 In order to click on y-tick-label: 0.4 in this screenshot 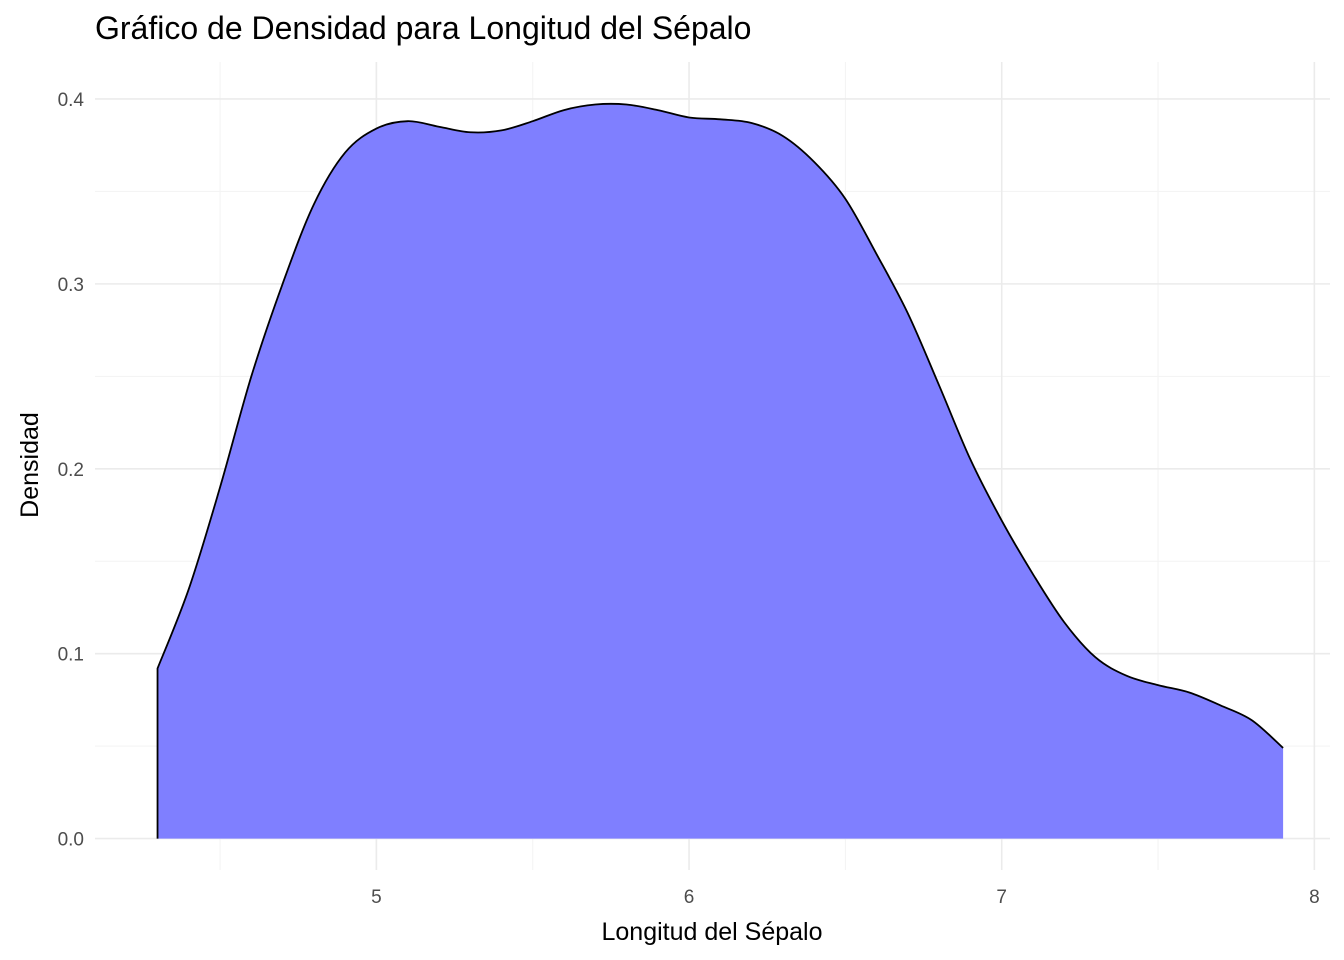, I will do `click(71, 100)`.